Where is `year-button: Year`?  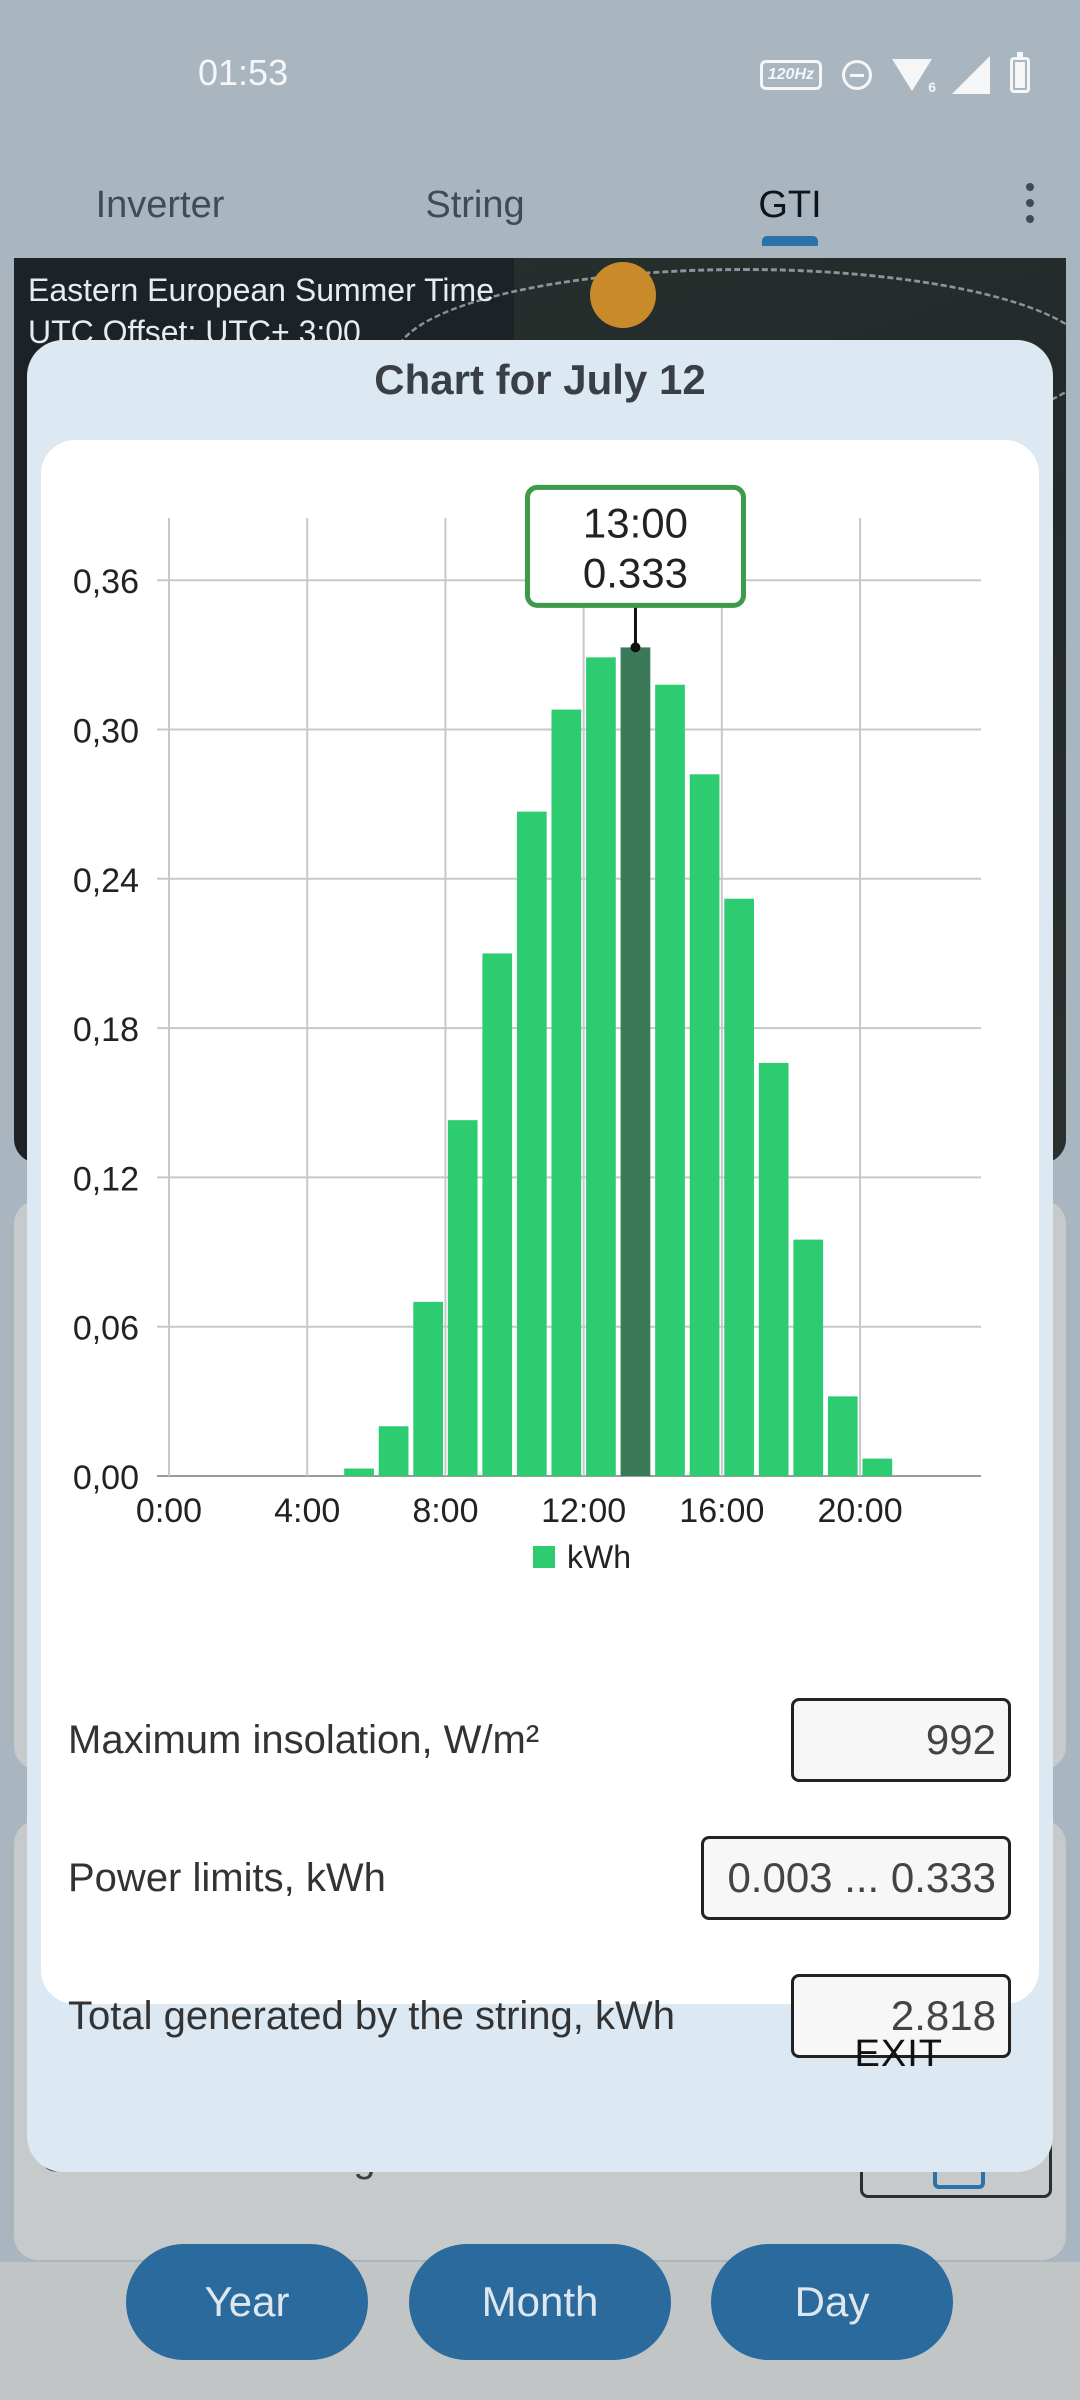 year-button: Year is located at coordinates (247, 2302).